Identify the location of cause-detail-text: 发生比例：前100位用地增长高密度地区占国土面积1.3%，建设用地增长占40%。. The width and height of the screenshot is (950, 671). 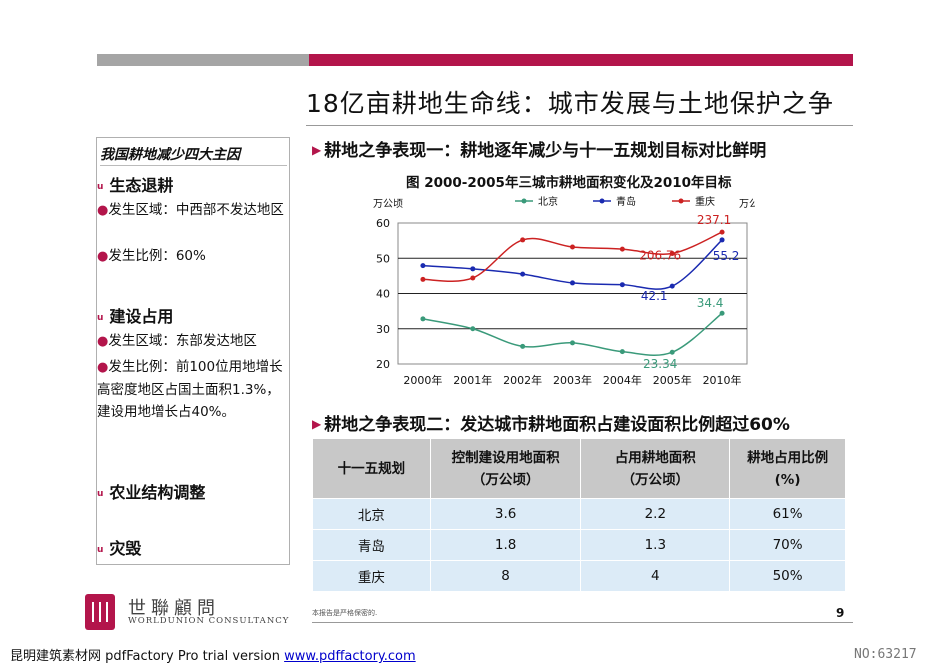
(190, 389).